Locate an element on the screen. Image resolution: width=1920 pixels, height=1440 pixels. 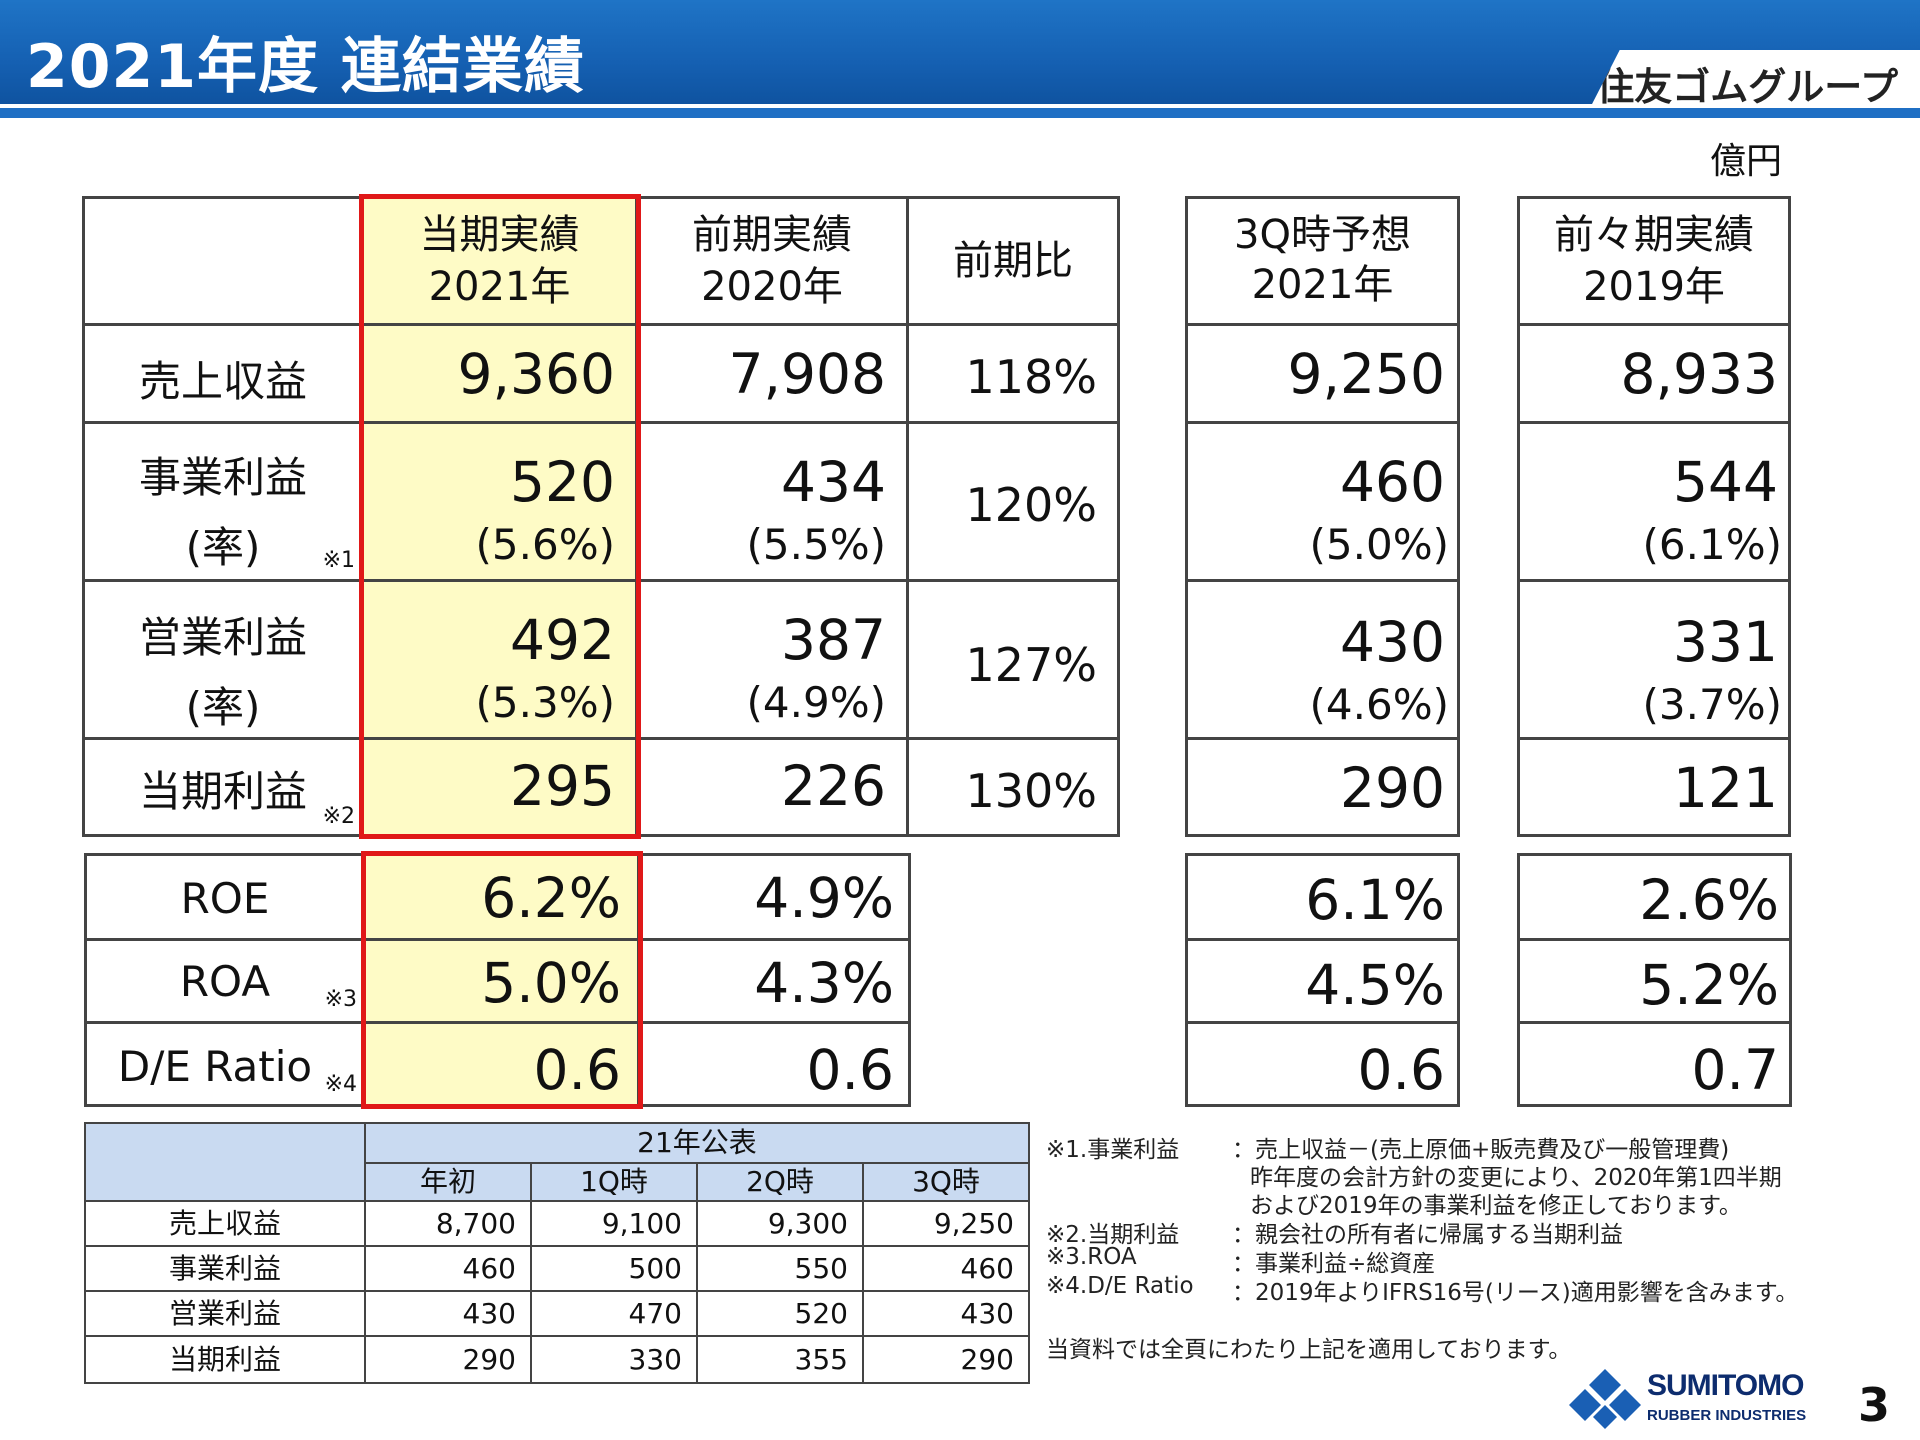
current-operating-margin: (5.3%) is located at coordinates (545, 702).